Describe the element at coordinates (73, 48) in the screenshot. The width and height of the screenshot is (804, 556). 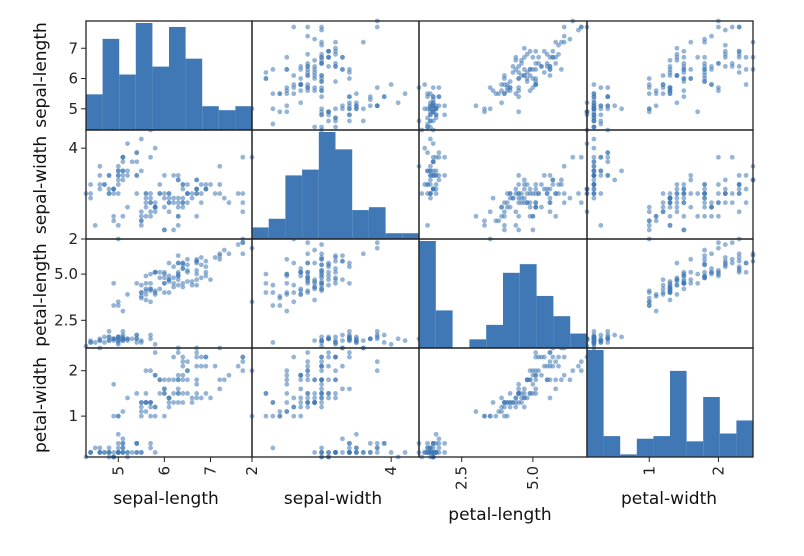
I see `y-tick-label: 7` at that location.